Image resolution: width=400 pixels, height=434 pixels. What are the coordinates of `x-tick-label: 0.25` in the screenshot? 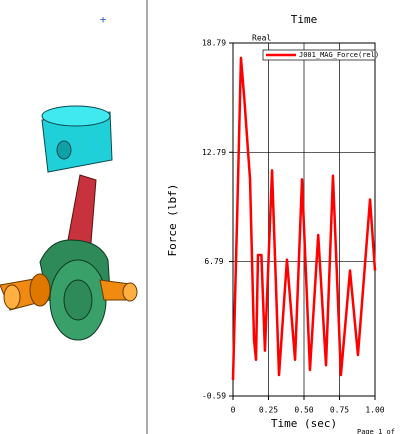 It's located at (268, 410).